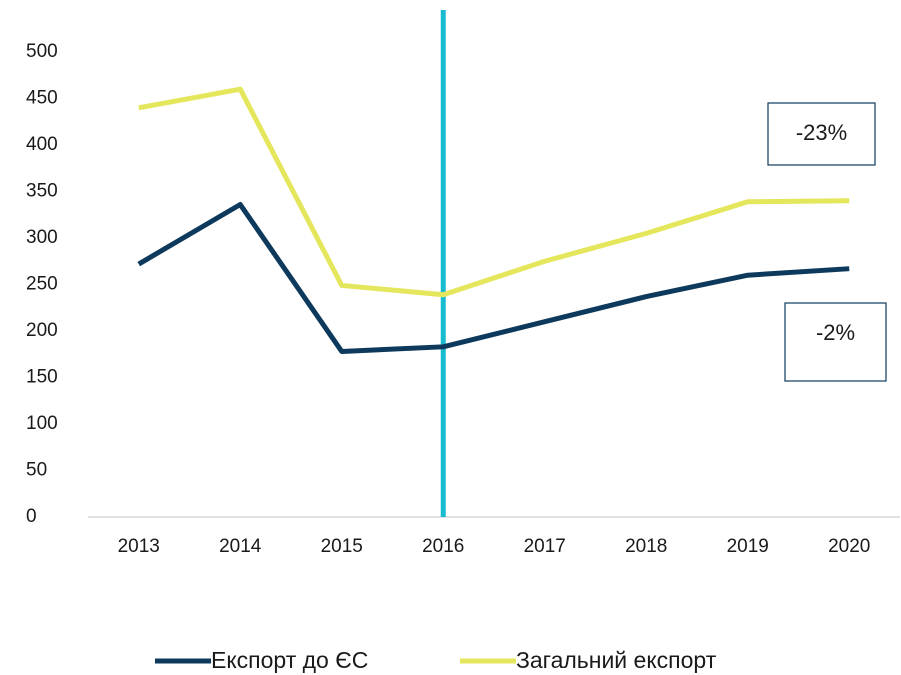  Describe the element at coordinates (42, 237) in the screenshot. I see `y-tick-label: 300` at that location.